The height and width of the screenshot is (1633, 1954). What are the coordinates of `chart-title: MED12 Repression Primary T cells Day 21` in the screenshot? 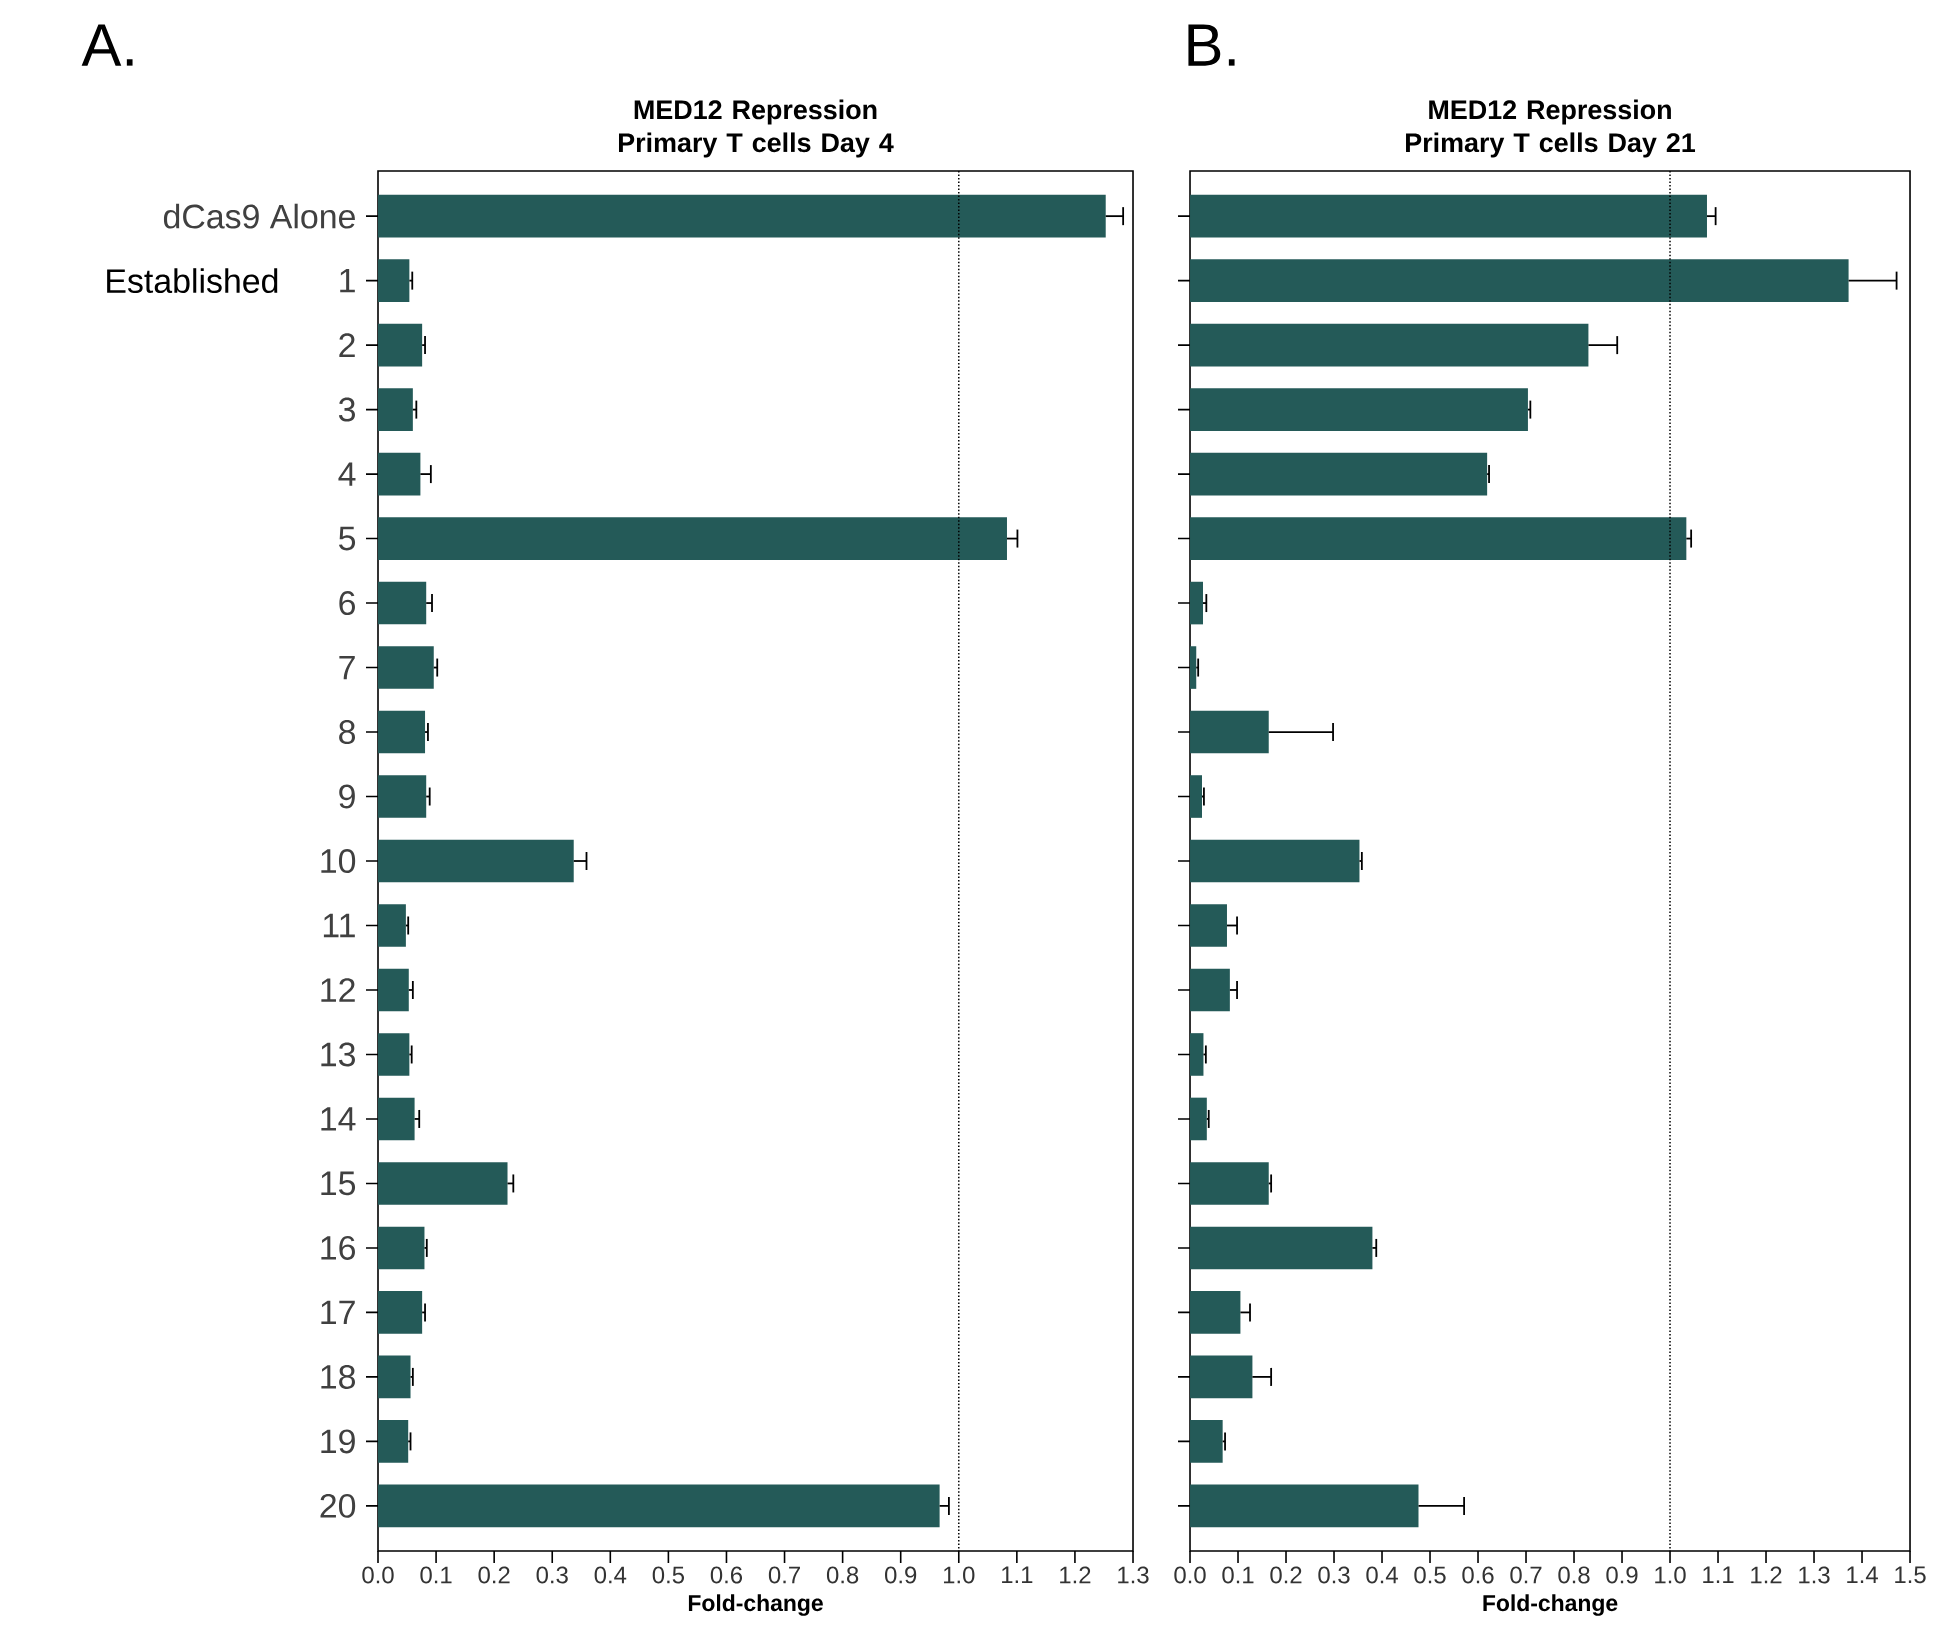 It's located at (1551, 128).